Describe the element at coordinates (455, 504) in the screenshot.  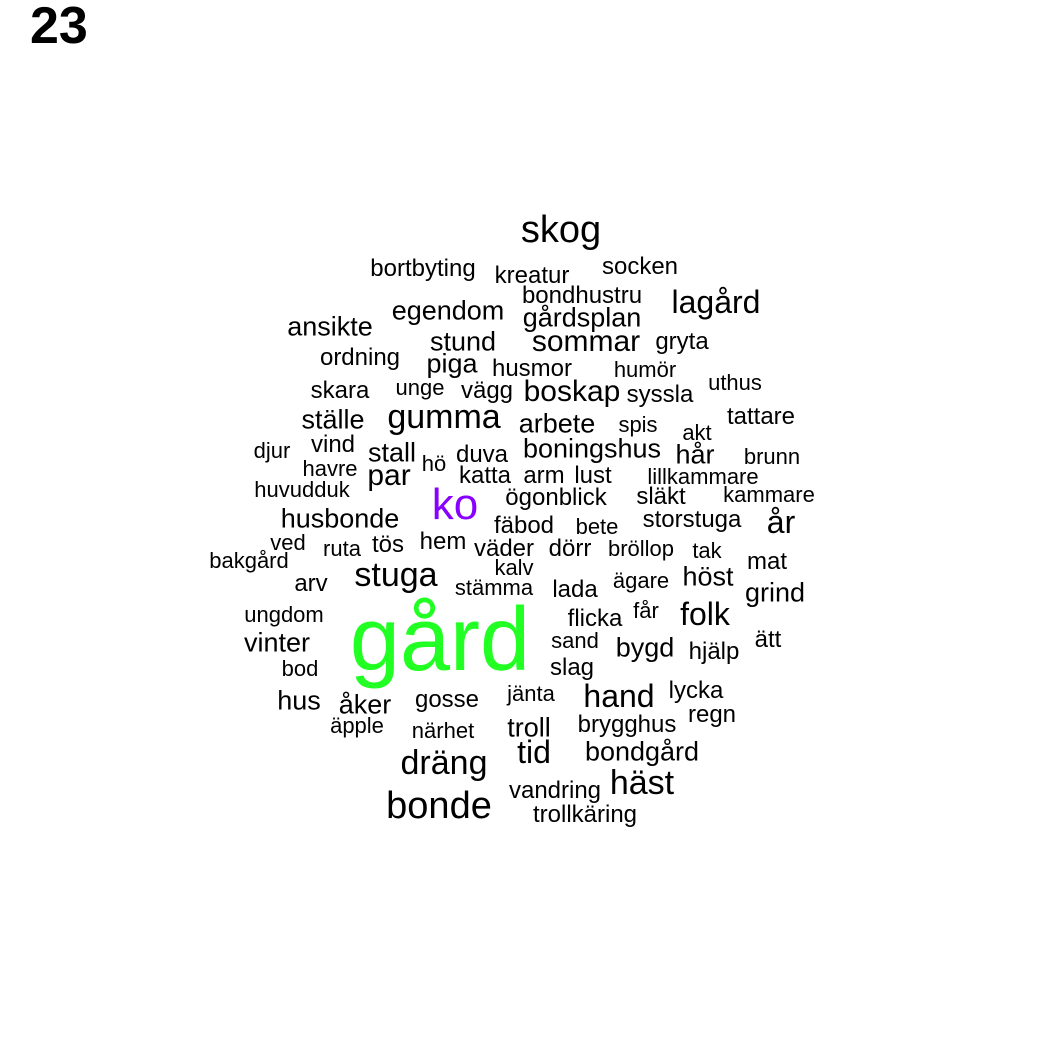
I see `cloud-word: ko` at that location.